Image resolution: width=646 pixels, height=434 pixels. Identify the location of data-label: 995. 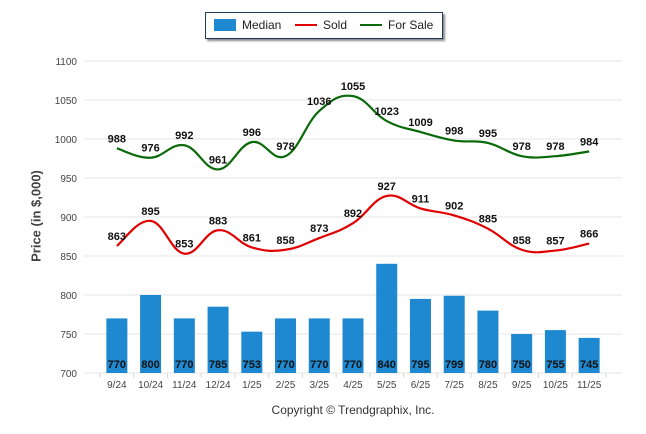
(488, 134).